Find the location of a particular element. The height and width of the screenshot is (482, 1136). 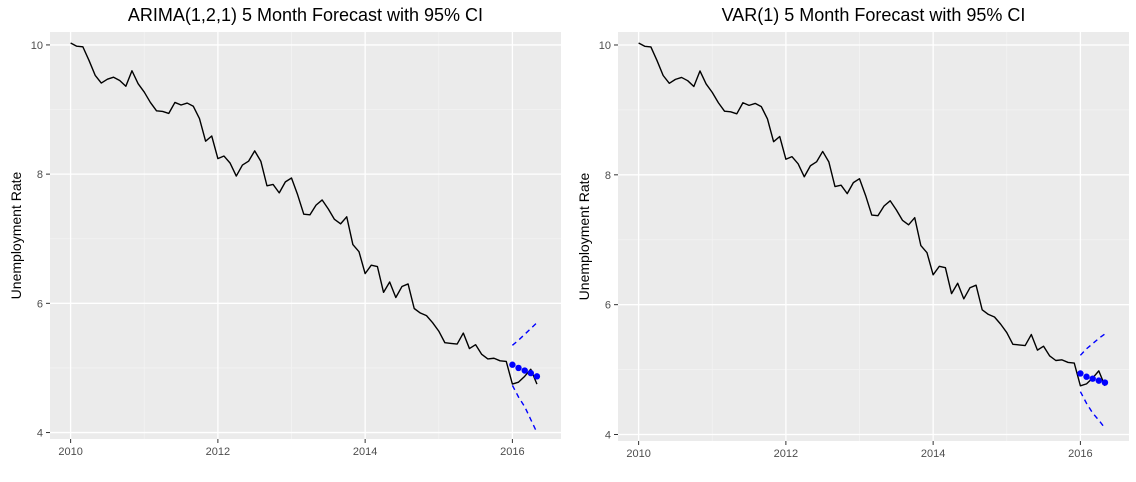

chart-title: VAR(1) 5 Month Forecast with 95% CI is located at coordinates (874, 15).